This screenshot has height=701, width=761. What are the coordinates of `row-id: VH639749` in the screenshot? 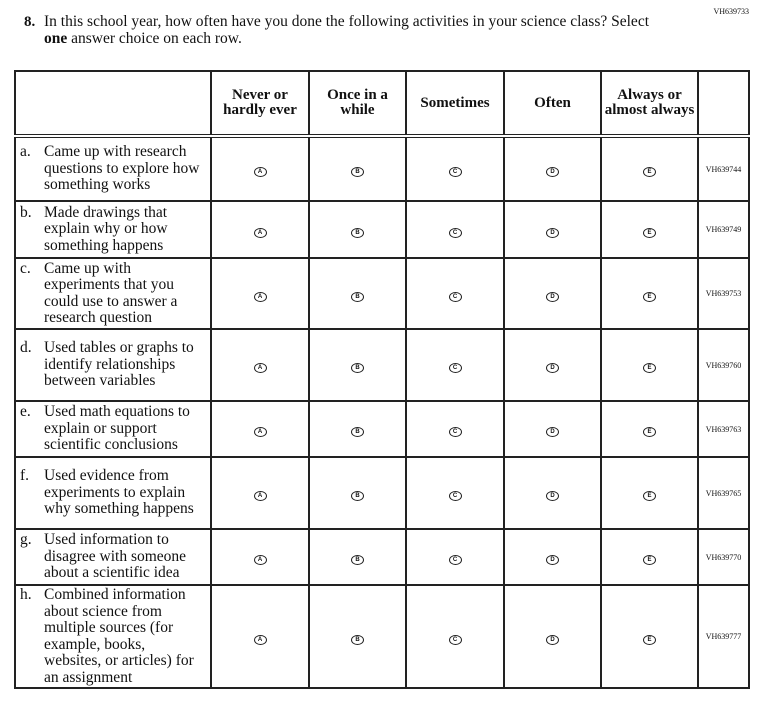 It's located at (723, 229).